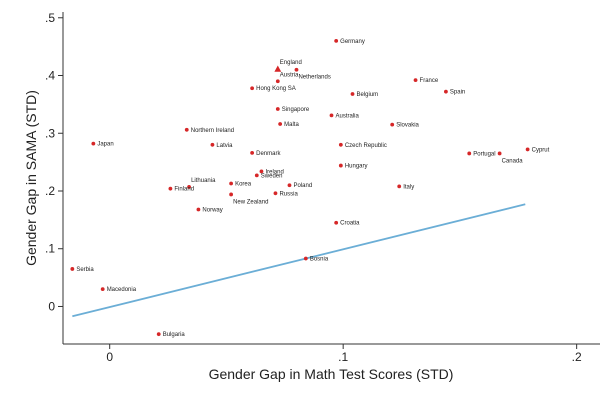  What do you see at coordinates (105, 145) in the screenshot?
I see `point-label-japan: Japan` at bounding box center [105, 145].